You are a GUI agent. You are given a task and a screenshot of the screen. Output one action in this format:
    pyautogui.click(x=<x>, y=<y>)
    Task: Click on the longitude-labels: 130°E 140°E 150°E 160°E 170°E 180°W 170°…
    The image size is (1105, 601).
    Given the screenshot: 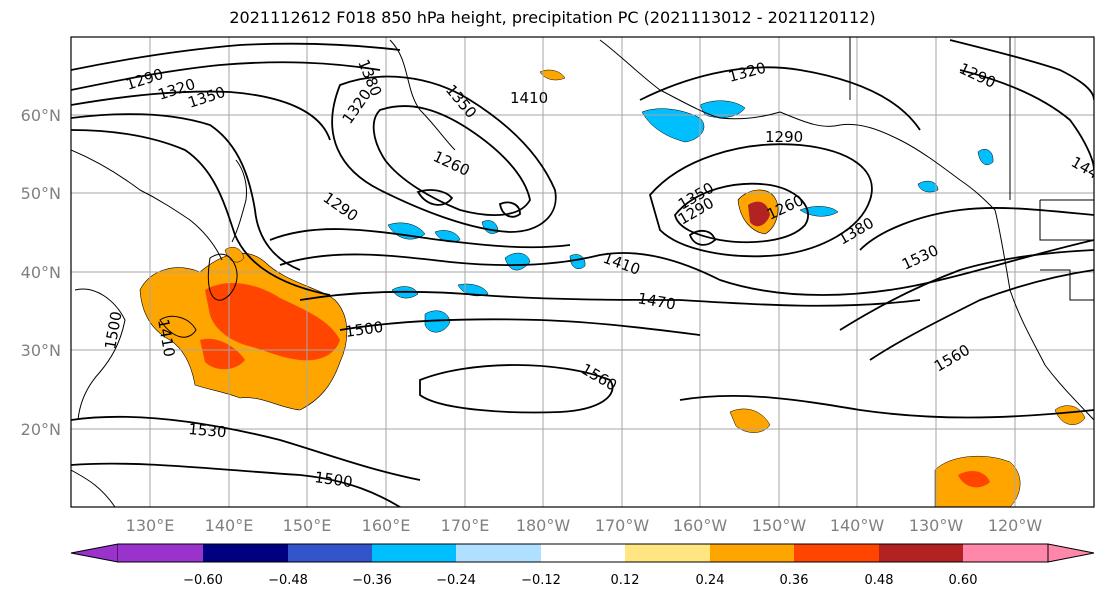 What is the action you would take?
    pyautogui.click(x=584, y=525)
    